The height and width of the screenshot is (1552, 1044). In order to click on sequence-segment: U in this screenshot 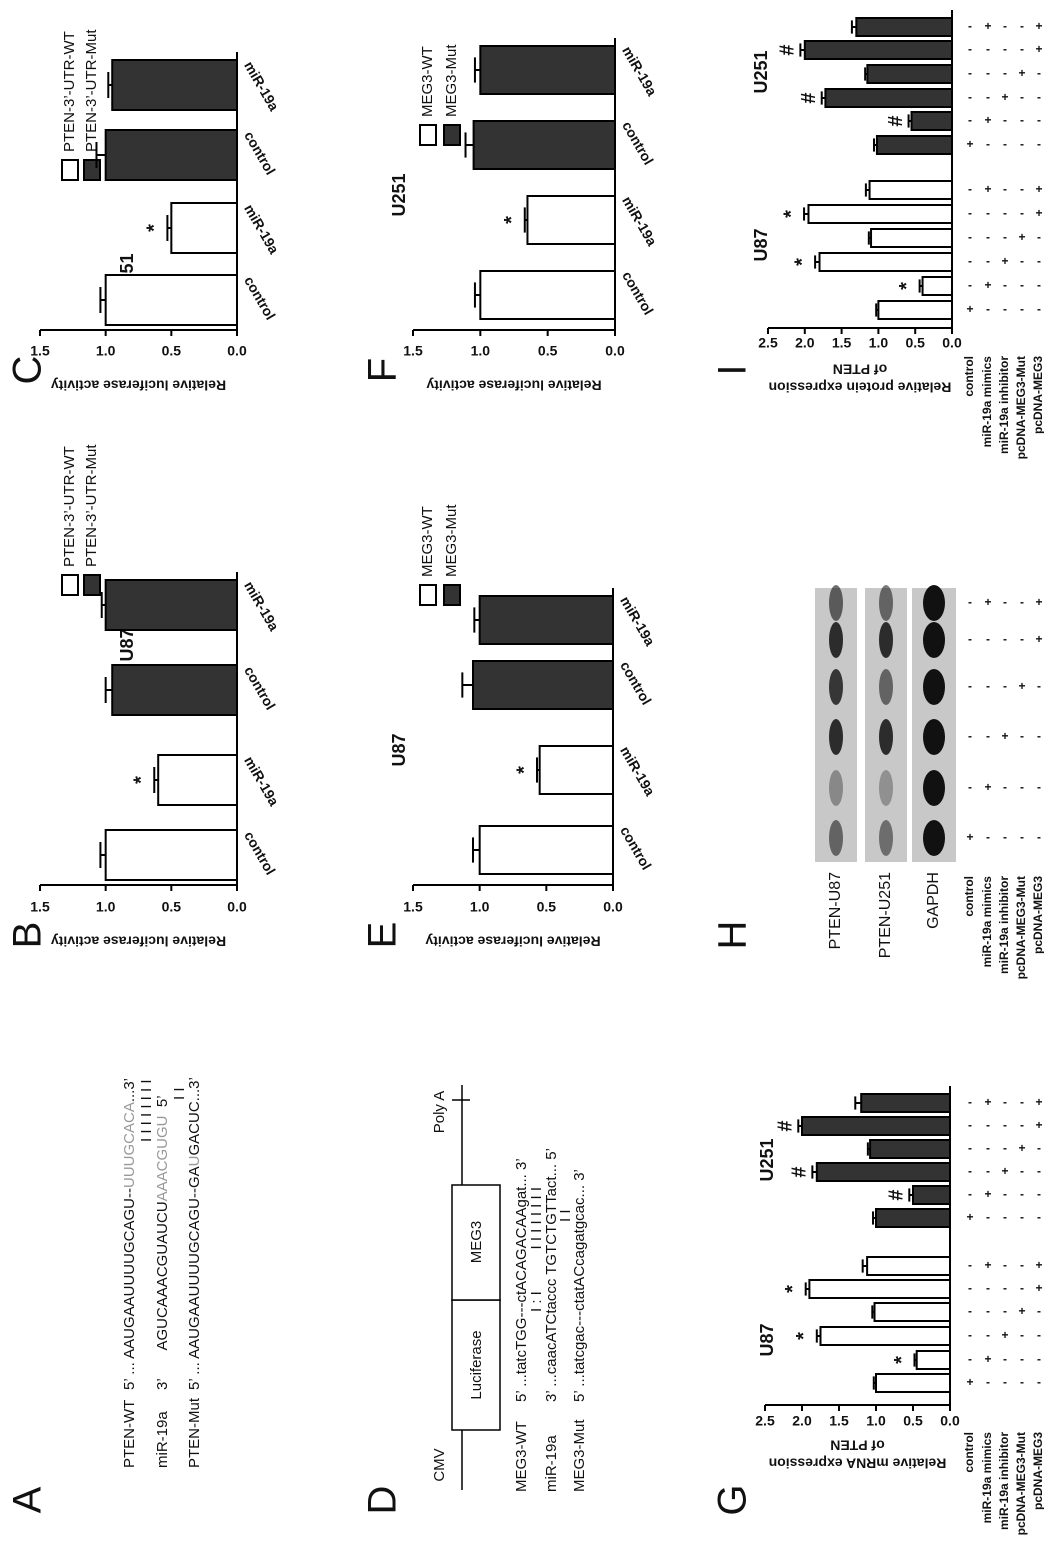, I will do `click(194, 1161)`.